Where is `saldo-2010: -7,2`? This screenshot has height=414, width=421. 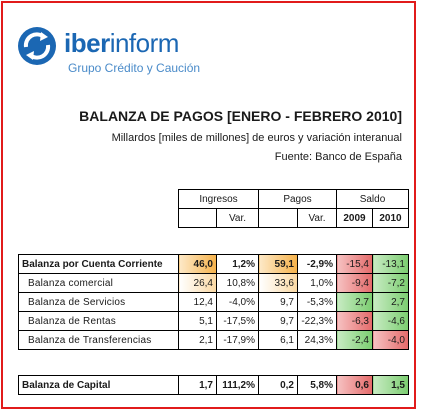 saldo-2010: -7,2 is located at coordinates (390, 283).